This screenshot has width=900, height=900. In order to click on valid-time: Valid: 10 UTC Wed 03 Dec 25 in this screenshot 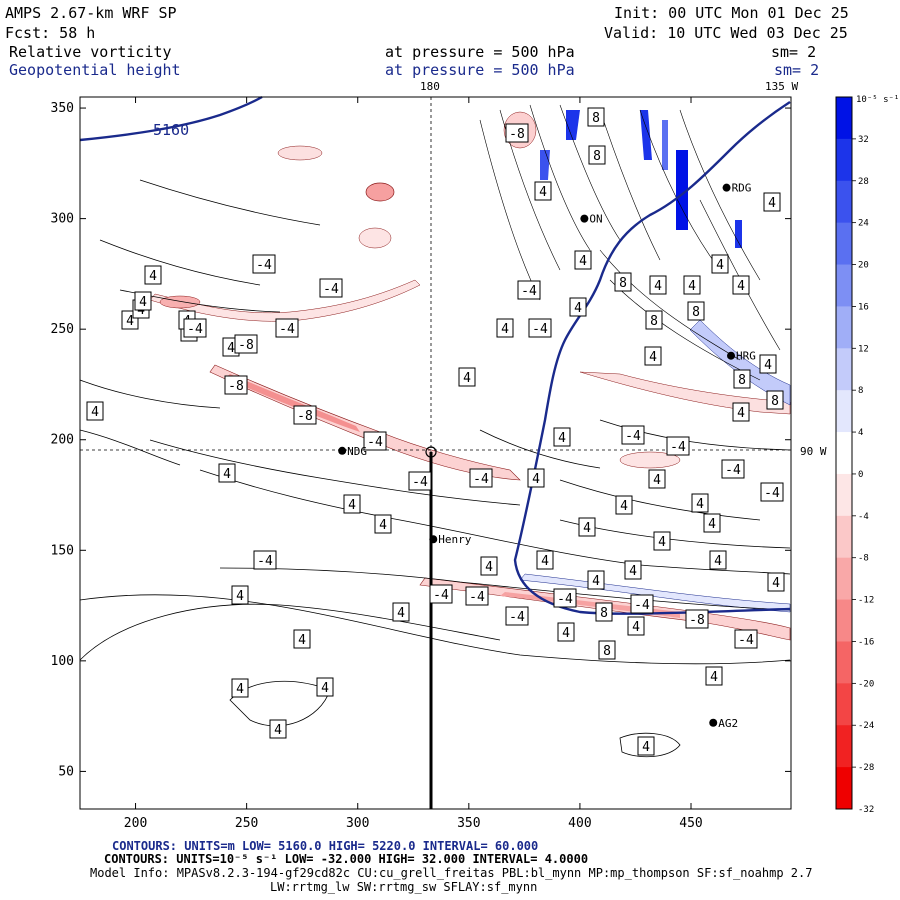, I will do `click(726, 33)`.